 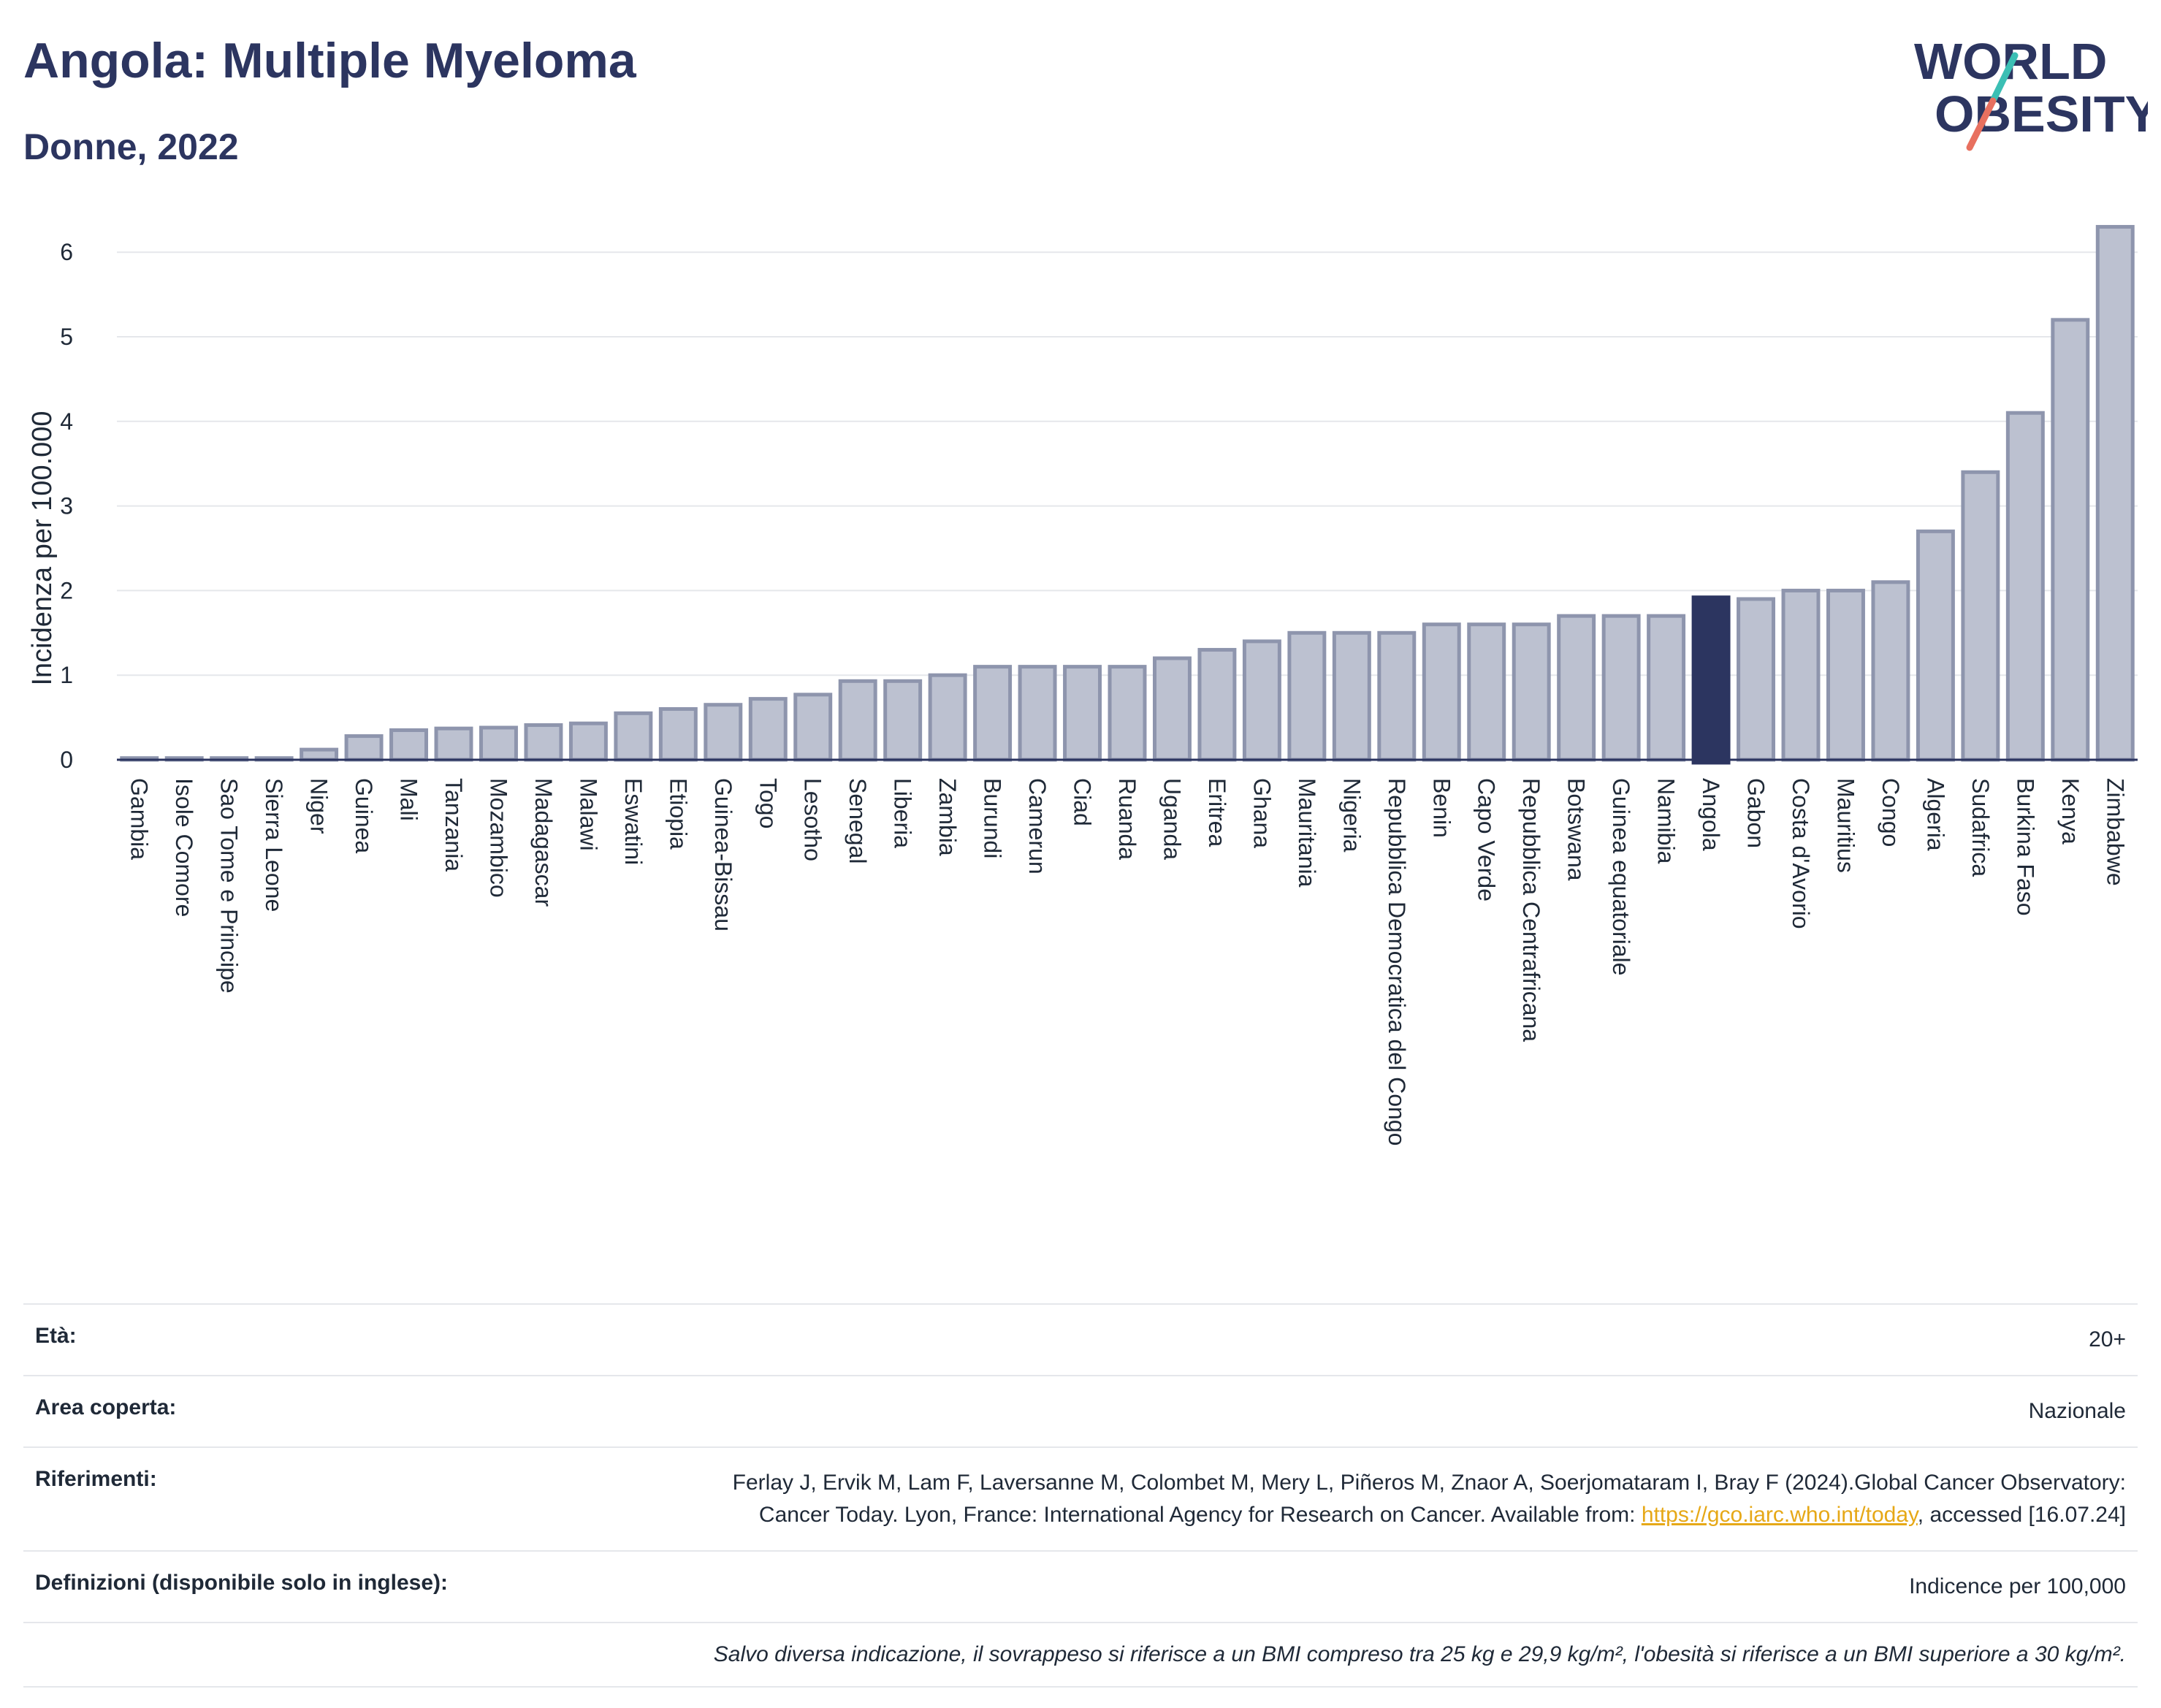 What do you see at coordinates (1801, 854) in the screenshot?
I see `x-tick-label: Costa d'Avorio` at bounding box center [1801, 854].